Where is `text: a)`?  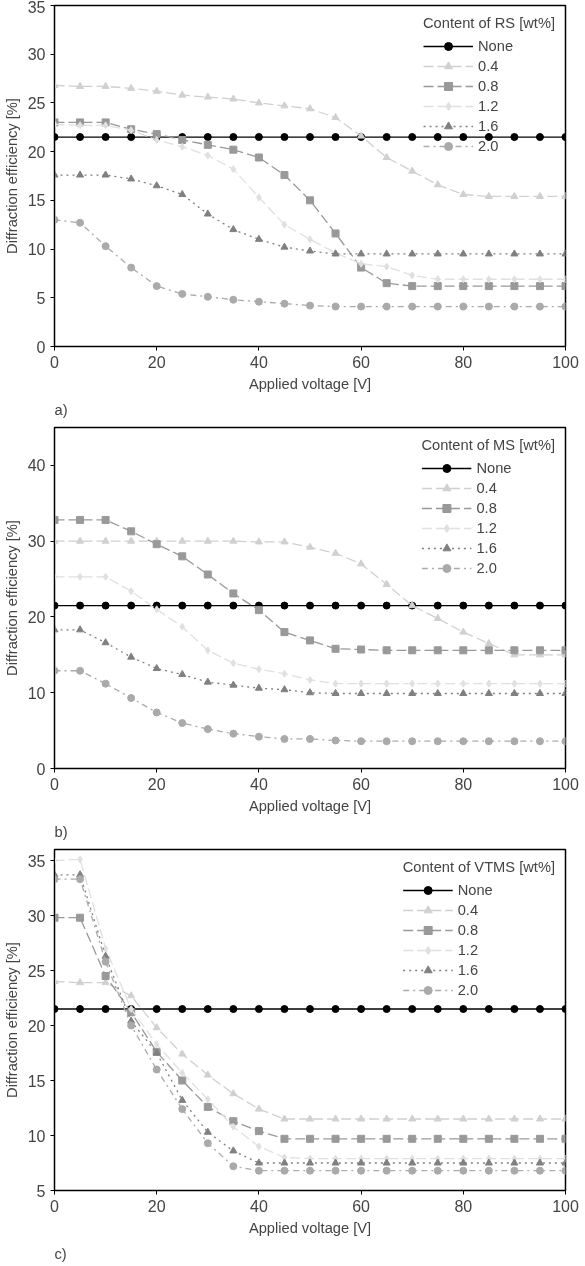 text: a) is located at coordinates (61, 409).